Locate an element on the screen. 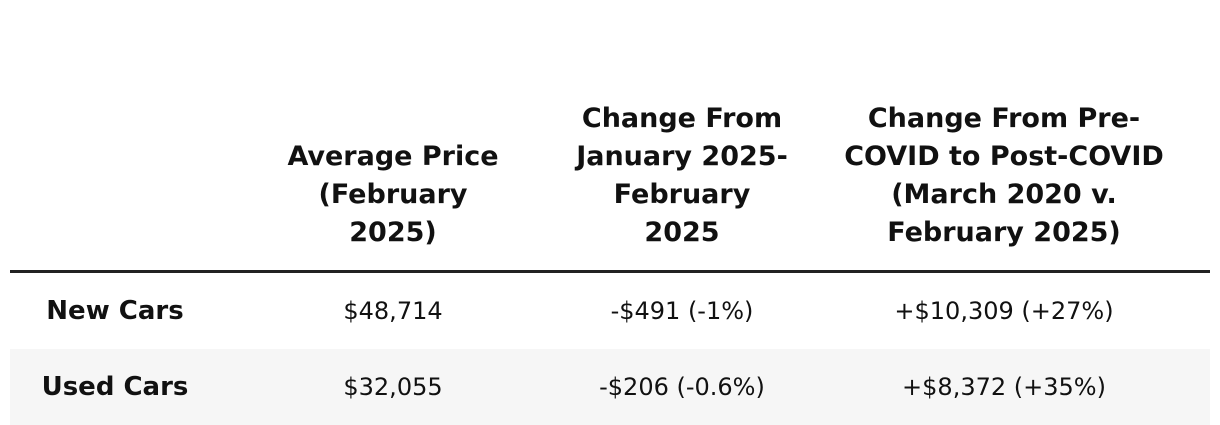 The width and height of the screenshot is (1220, 425). cell: +$8,372 (+35%) is located at coordinates (1004, 387).